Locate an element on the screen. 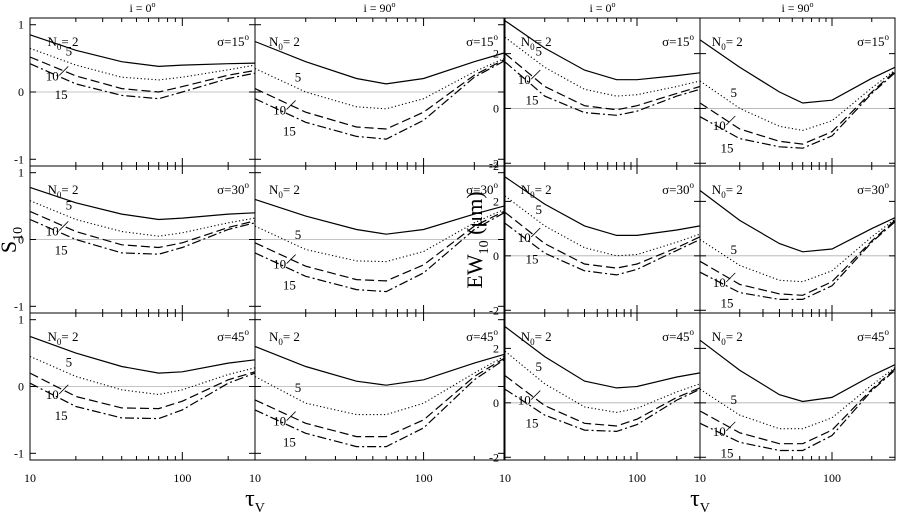 This screenshot has width=900, height=518. panel-R-r0-c1: σ=15o N0= 2 5 10 15 is located at coordinates (797, 92).